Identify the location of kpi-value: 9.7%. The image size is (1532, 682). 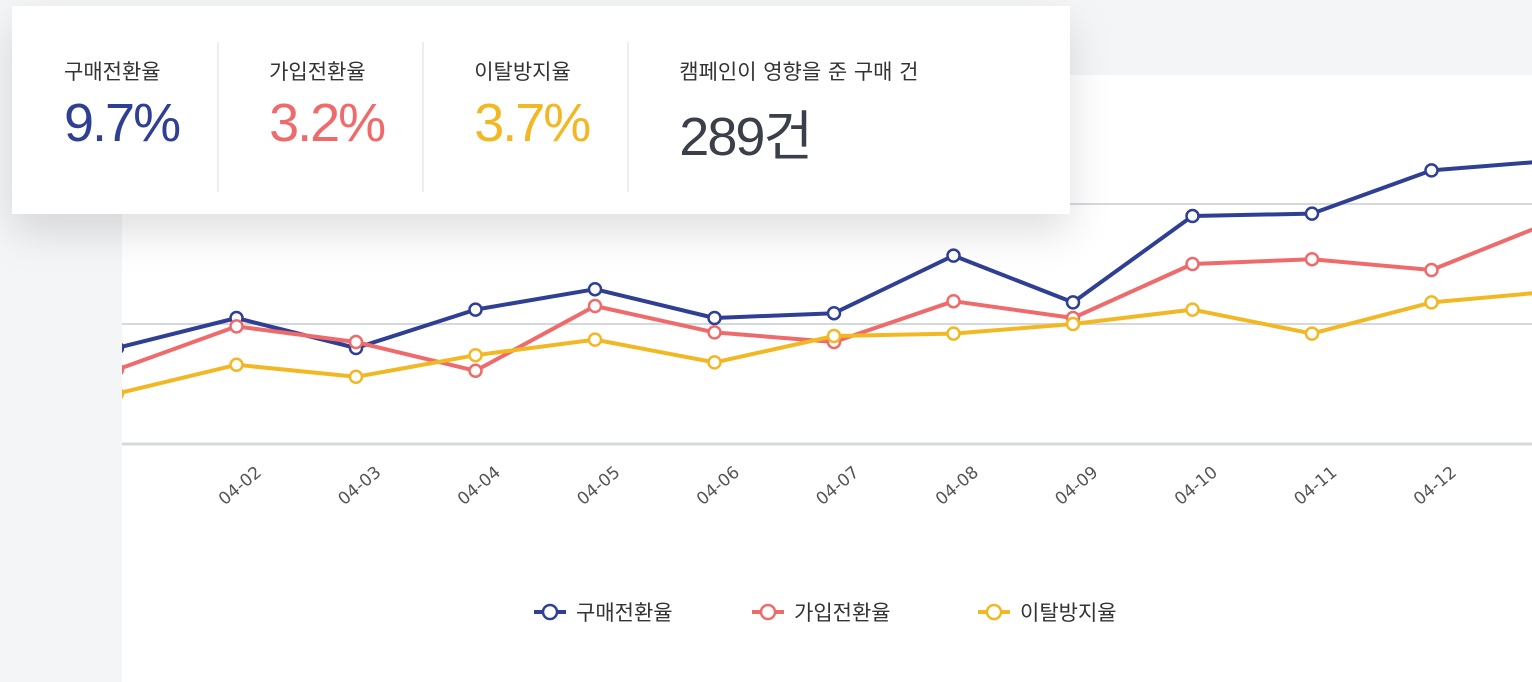
(122, 123).